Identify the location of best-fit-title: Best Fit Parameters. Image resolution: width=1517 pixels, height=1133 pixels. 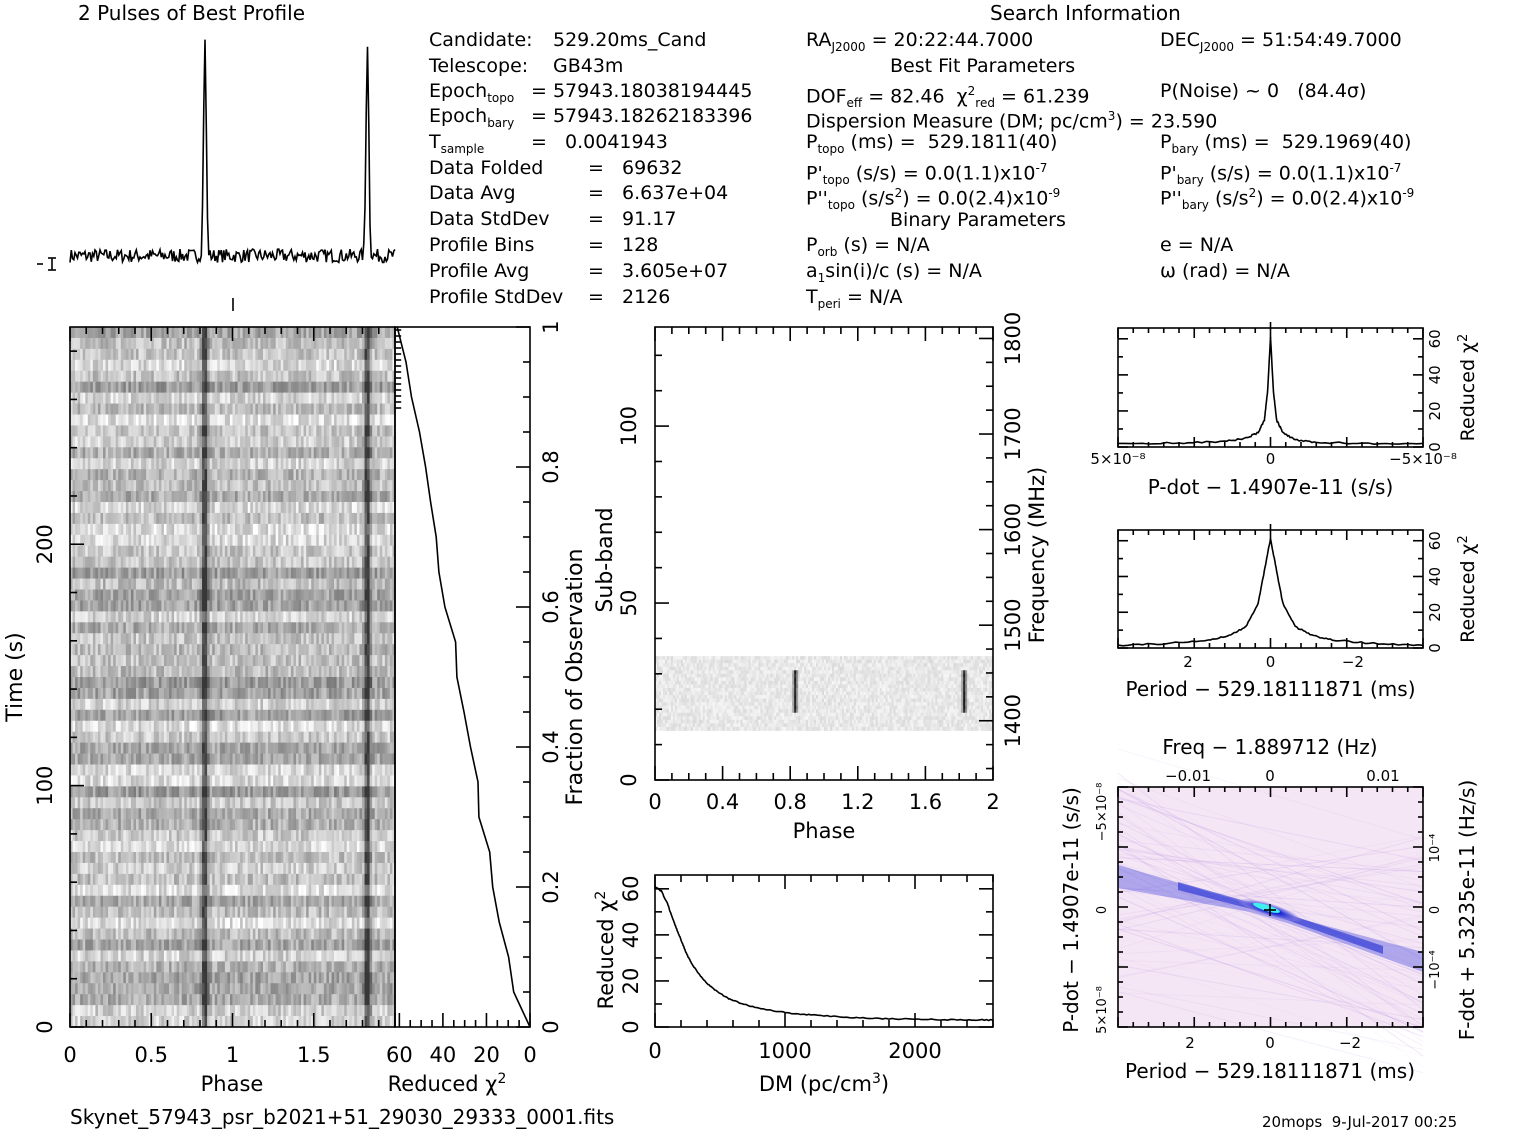
(983, 66).